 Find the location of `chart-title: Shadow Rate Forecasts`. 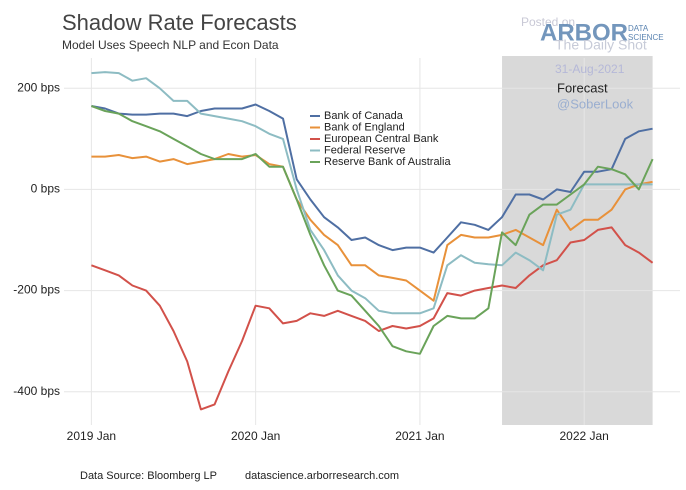

chart-title: Shadow Rate Forecasts is located at coordinates (179, 22).